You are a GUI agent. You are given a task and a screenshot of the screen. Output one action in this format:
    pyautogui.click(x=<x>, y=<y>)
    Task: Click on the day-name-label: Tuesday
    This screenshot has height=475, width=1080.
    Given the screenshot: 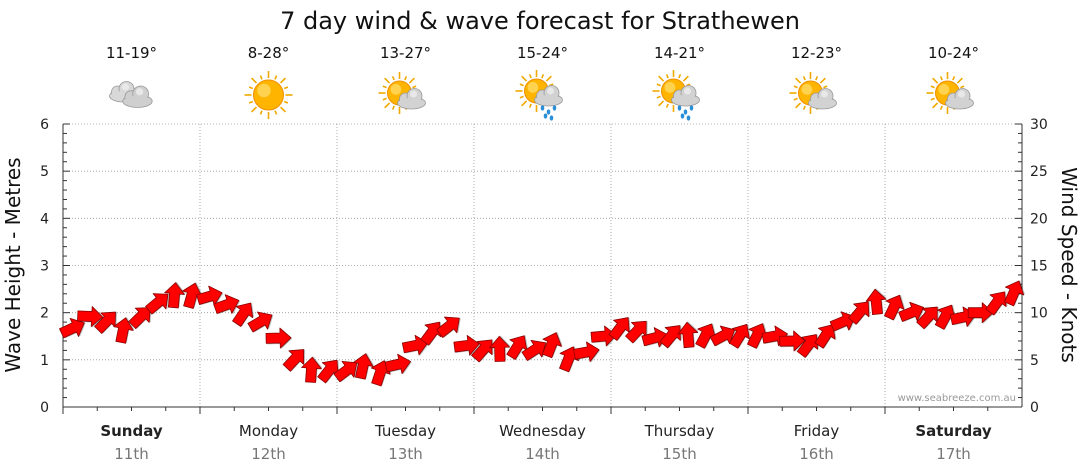 What is the action you would take?
    pyautogui.click(x=405, y=431)
    